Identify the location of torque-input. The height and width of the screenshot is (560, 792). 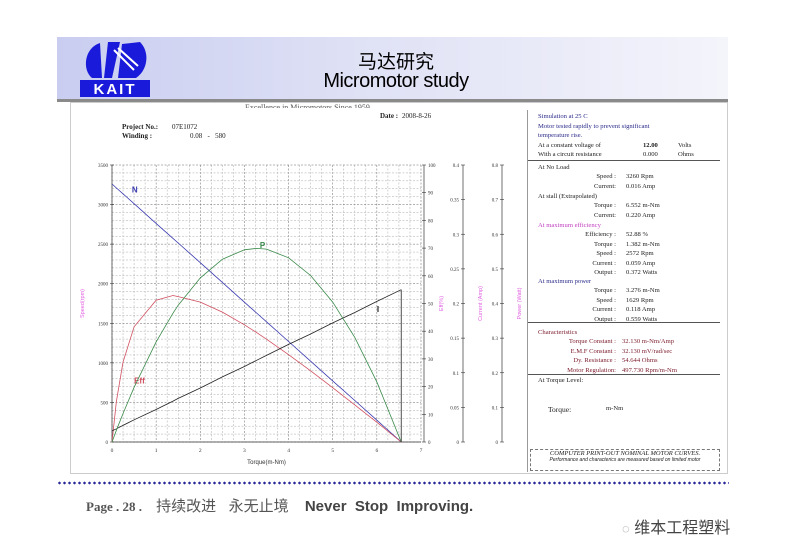
(596, 407).